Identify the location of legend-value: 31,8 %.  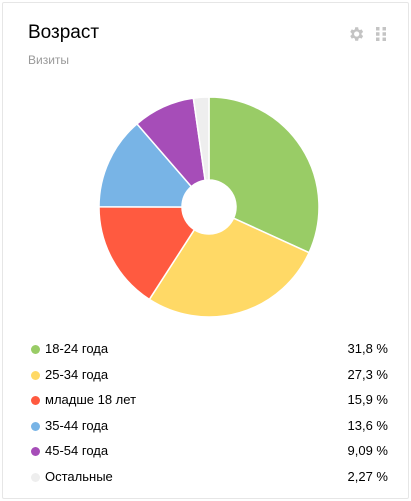
(367, 348).